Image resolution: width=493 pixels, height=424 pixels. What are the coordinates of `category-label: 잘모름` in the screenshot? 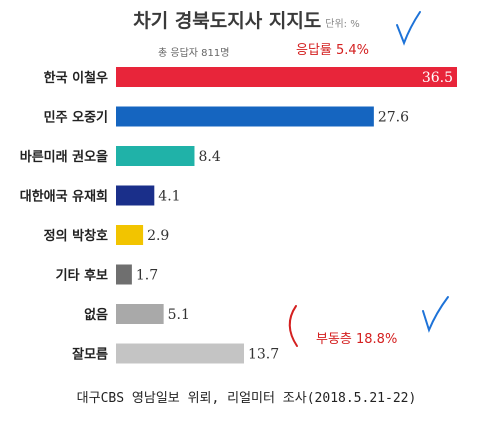 It's located at (90, 355).